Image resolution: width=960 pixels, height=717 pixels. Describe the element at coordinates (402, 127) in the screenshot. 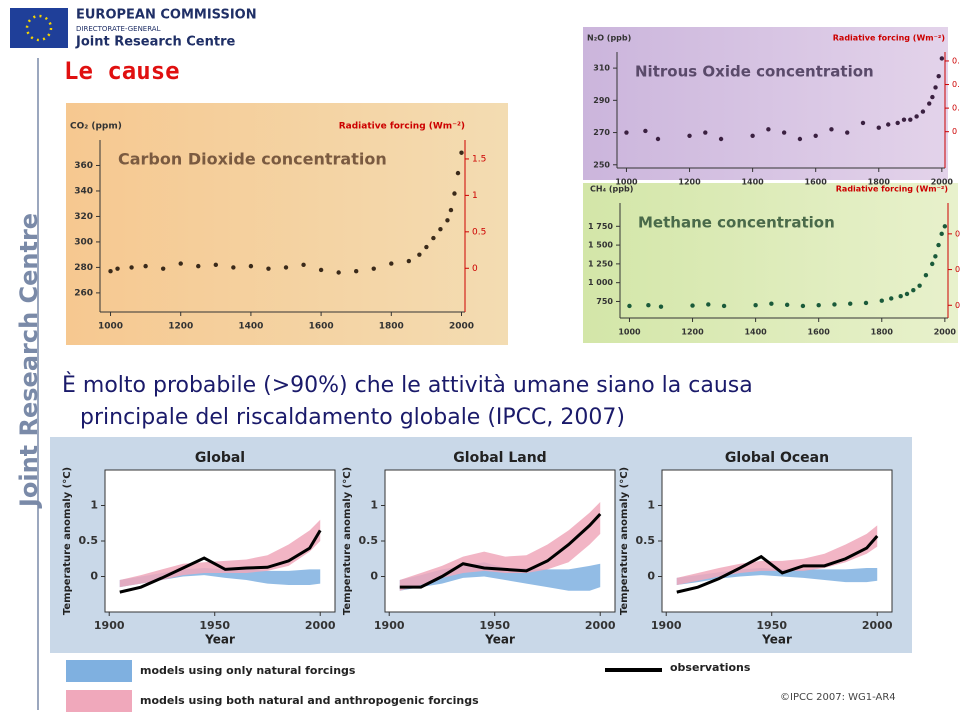

I see `y2-label: Radiative forcing (Wm⁻²)` at that location.